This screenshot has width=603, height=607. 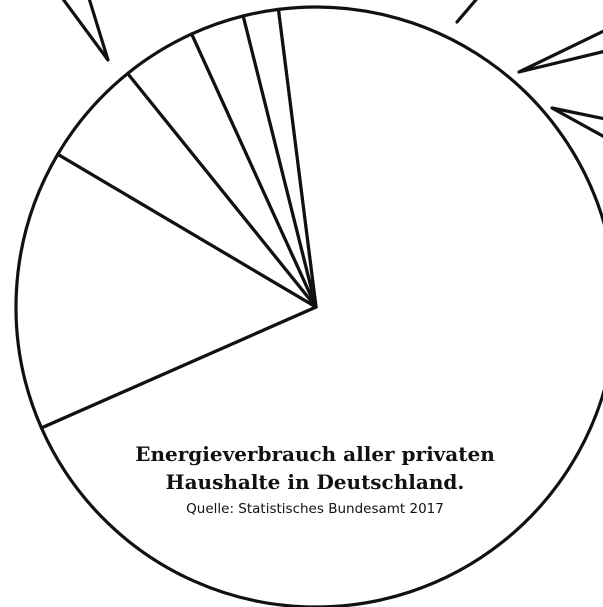 What do you see at coordinates (315, 509) in the screenshot?
I see `chart-source: Quelle: Statistisches Bundesamt 2017` at bounding box center [315, 509].